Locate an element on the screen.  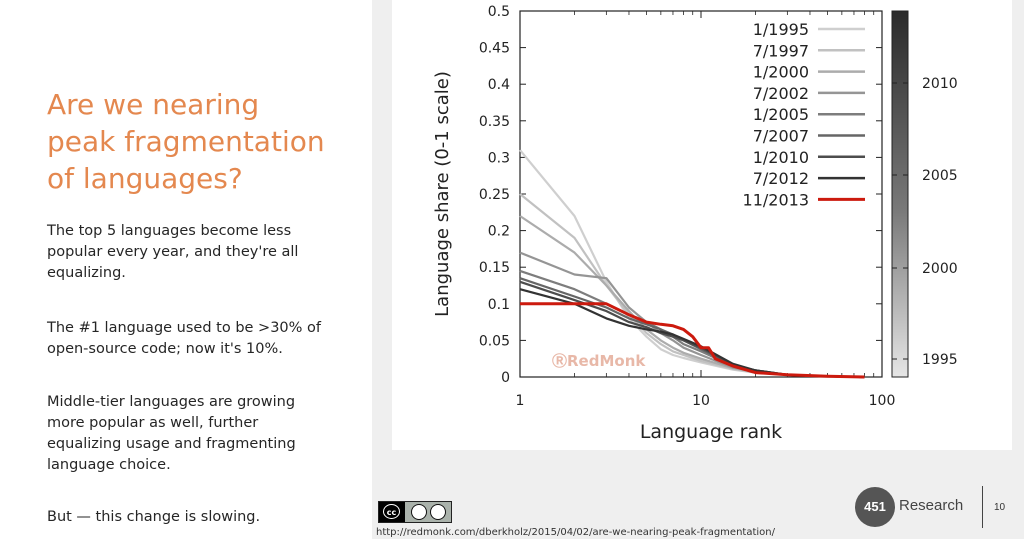
legend-label: 7/2007 is located at coordinates (781, 136).